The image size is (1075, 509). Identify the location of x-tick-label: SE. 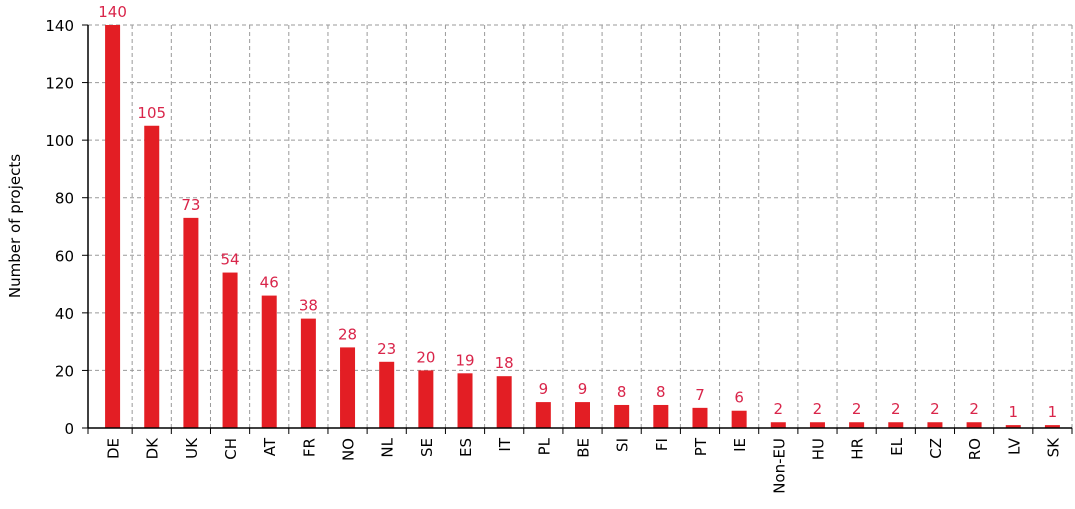
(427, 447).